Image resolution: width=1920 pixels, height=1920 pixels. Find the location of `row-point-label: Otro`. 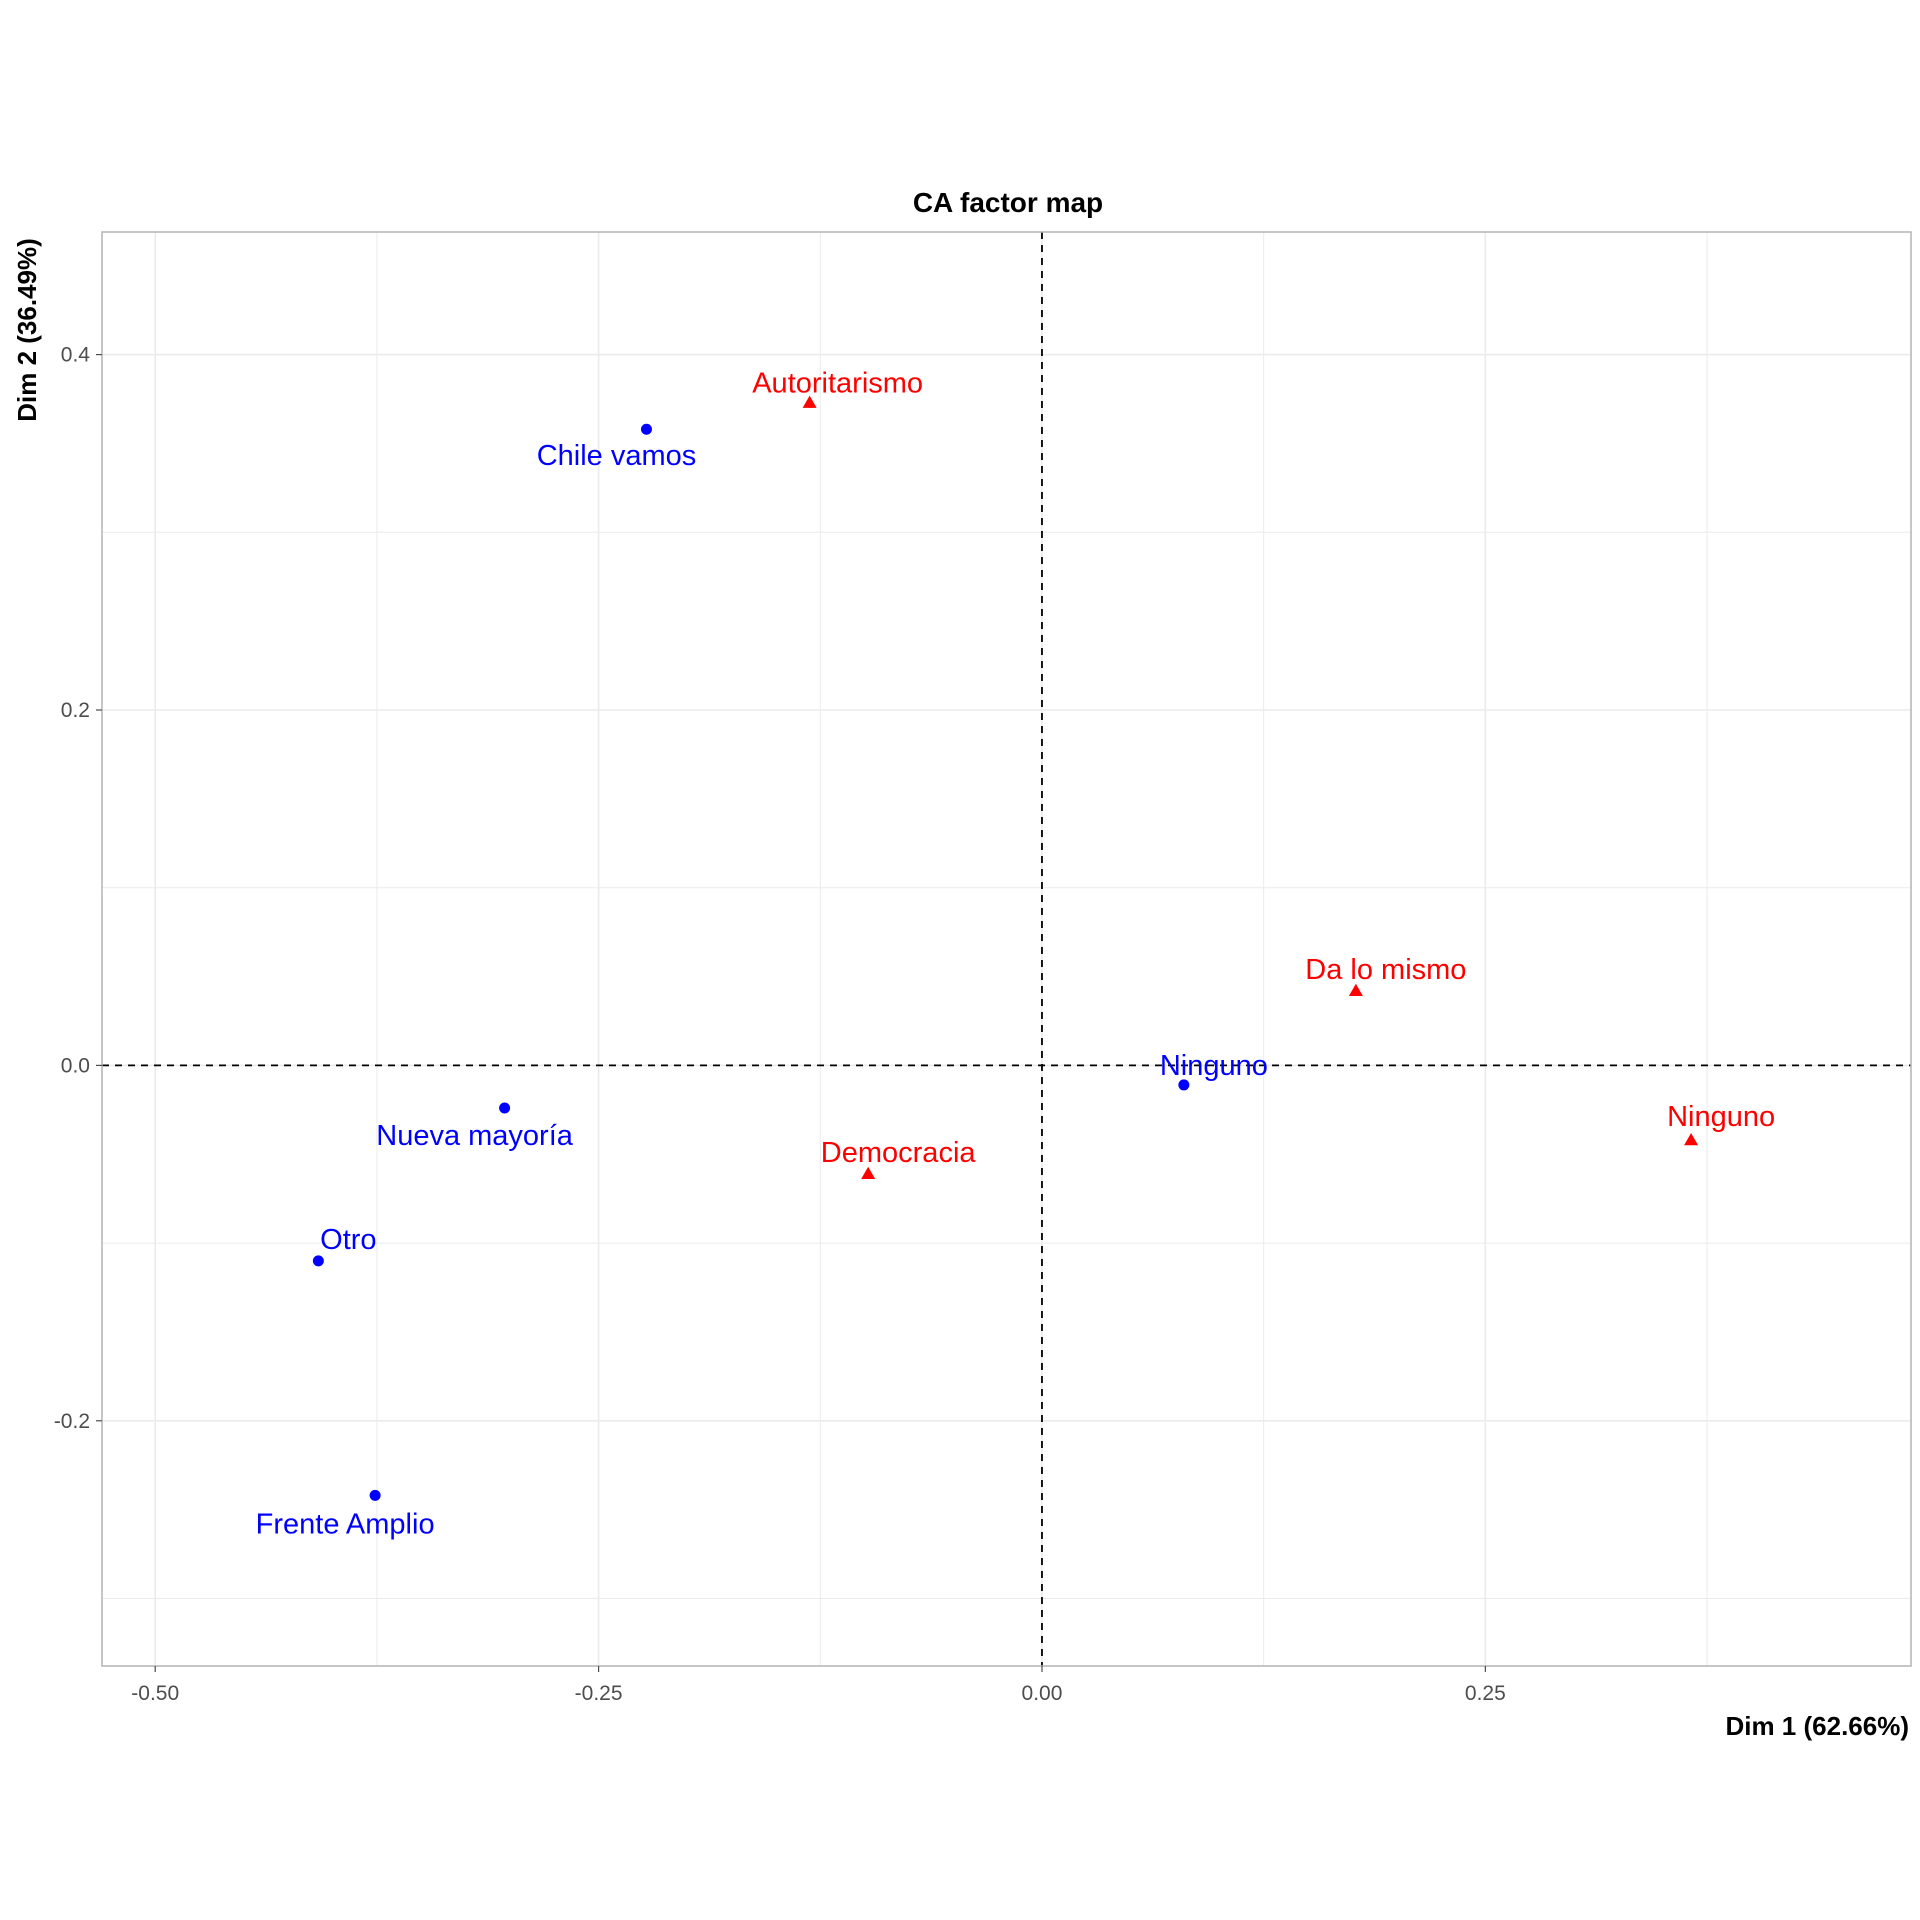

row-point-label: Otro is located at coordinates (348, 1240).